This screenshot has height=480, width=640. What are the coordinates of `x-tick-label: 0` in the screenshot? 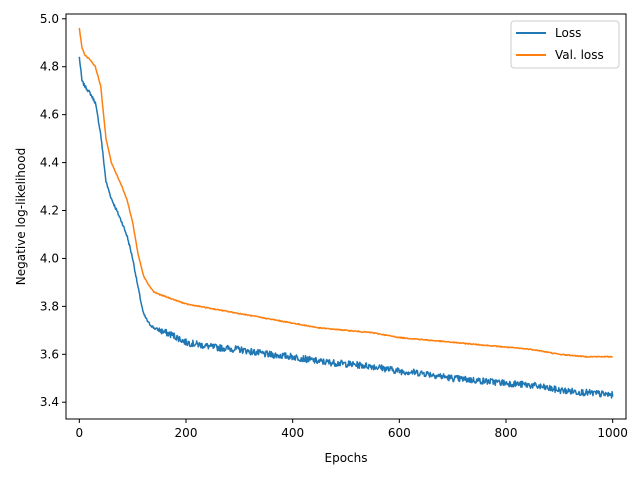 It's located at (80, 433).